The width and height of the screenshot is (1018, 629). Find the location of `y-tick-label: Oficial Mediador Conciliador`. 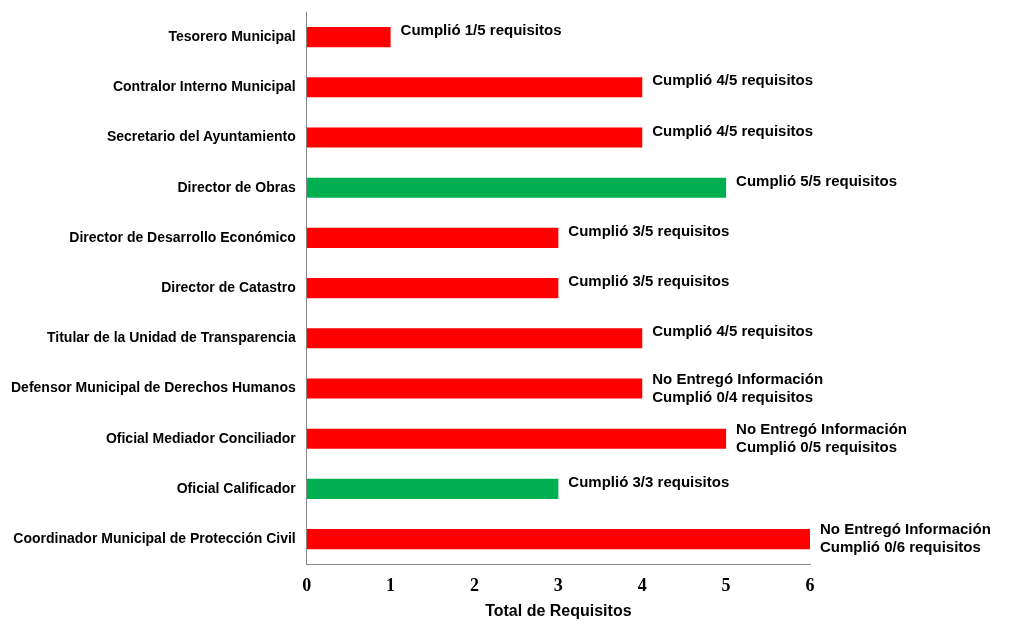

y-tick-label: Oficial Mediador Conciliador is located at coordinates (201, 437).